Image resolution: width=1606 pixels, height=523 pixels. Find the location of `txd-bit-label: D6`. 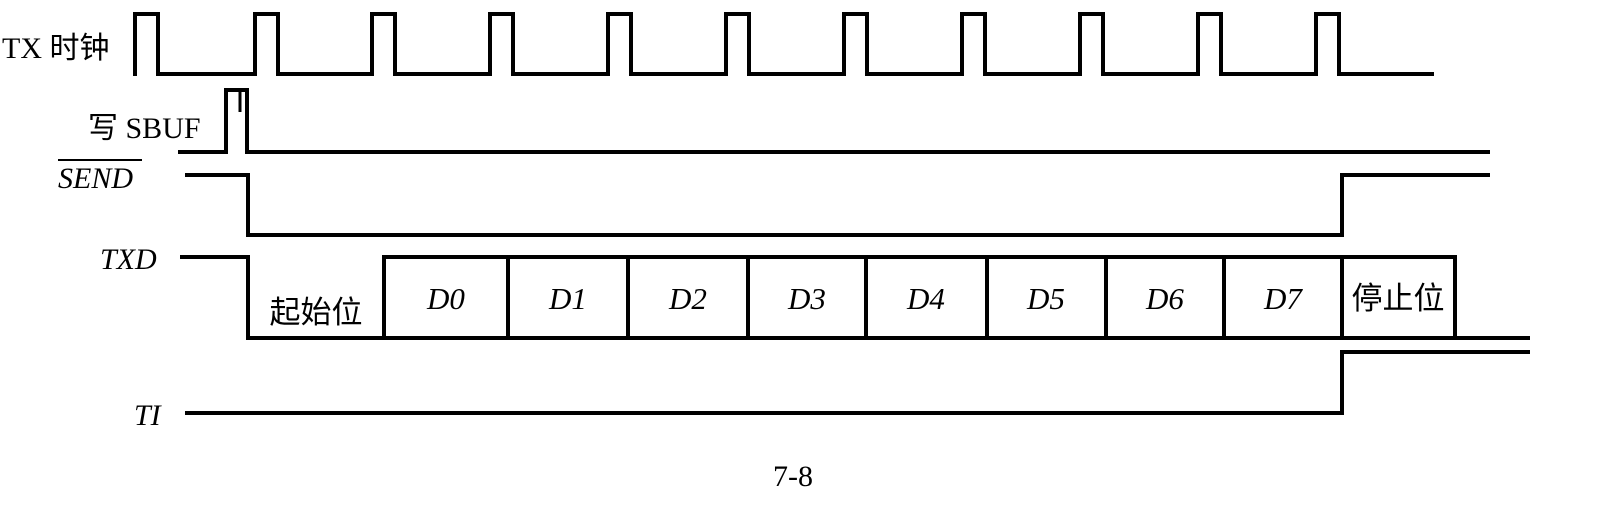

txd-bit-label: D6 is located at coordinates (1164, 298).